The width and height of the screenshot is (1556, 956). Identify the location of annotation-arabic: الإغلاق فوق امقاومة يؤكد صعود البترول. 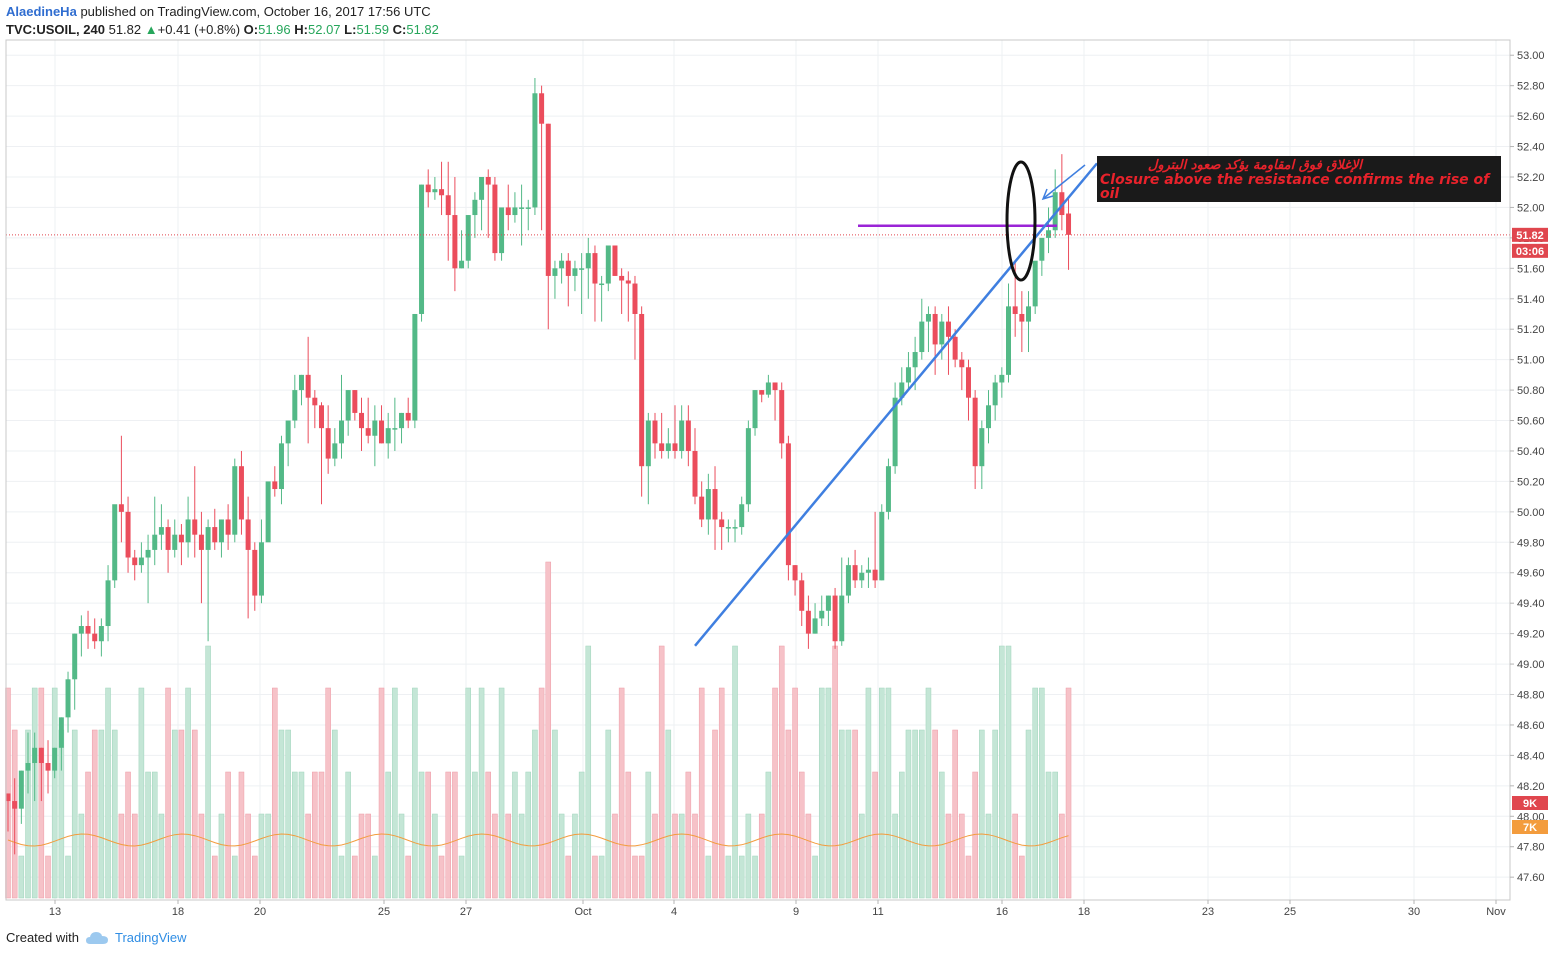
(1256, 165).